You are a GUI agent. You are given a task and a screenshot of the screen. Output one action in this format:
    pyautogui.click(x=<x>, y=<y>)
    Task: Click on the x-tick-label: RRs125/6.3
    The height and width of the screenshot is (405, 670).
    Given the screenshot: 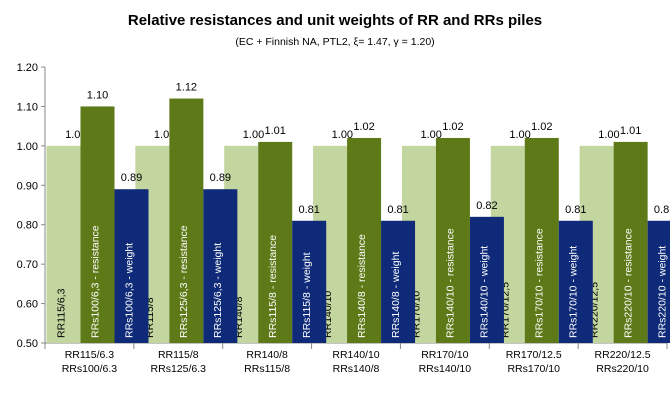 What is the action you would take?
    pyautogui.click(x=179, y=369)
    